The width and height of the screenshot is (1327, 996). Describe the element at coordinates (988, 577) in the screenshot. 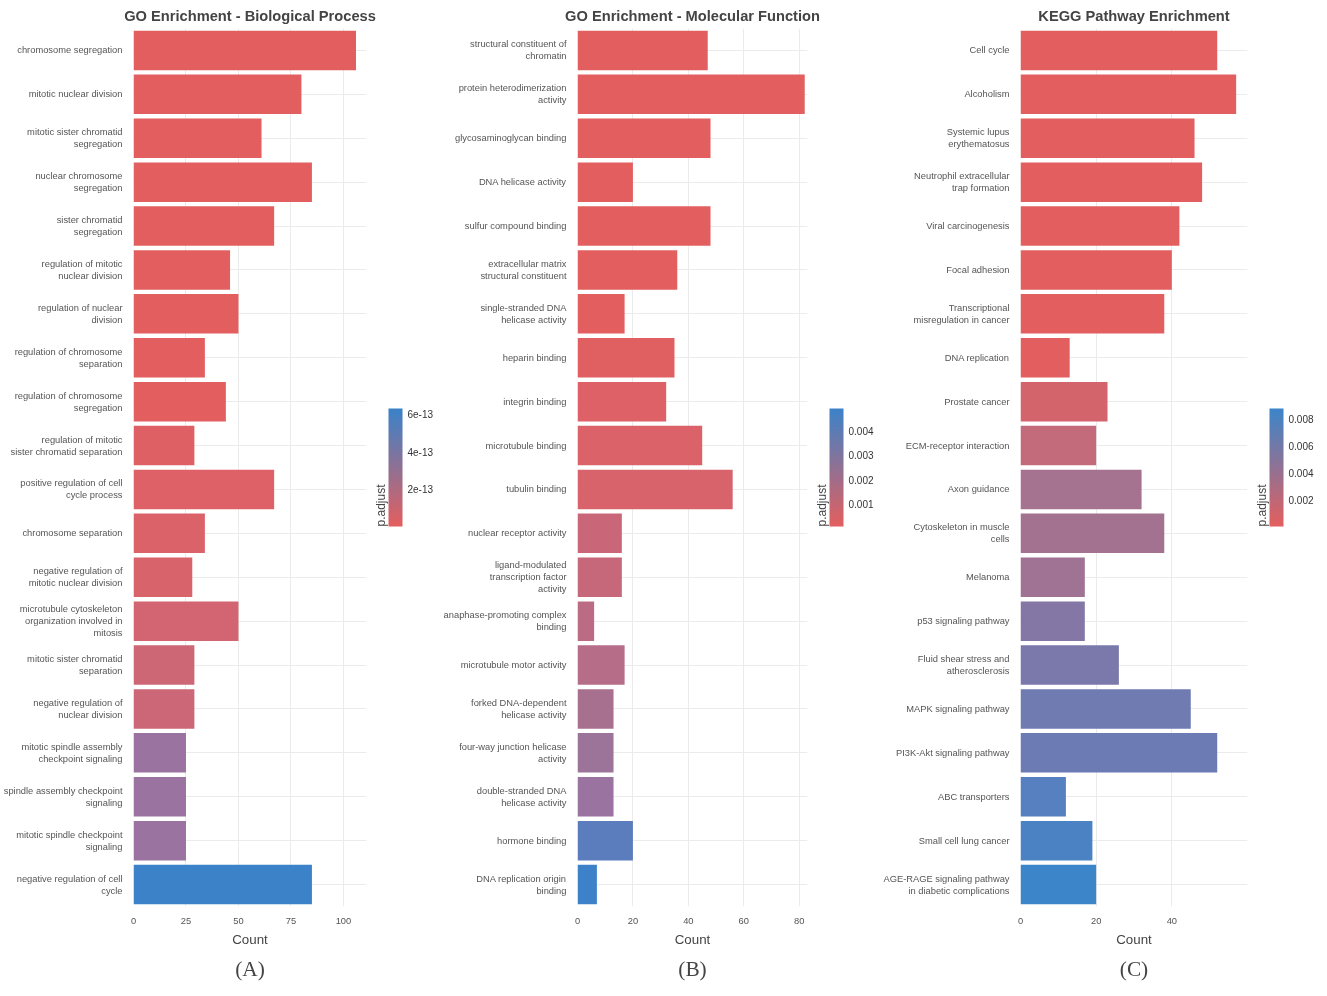

I see `y-tick-label: Melanoma` at that location.